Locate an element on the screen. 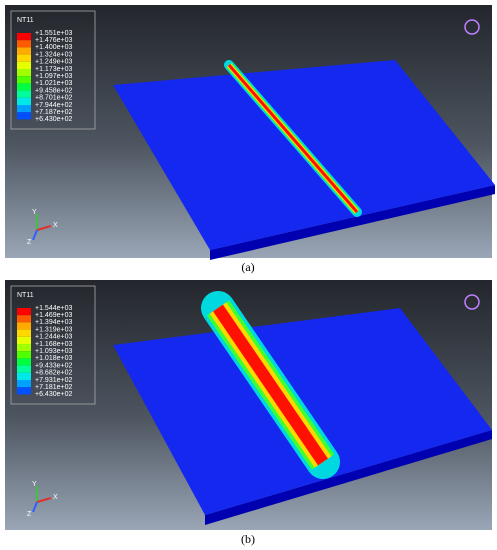 This screenshot has width=497, height=550. caption: (b) is located at coordinates (248, 539).